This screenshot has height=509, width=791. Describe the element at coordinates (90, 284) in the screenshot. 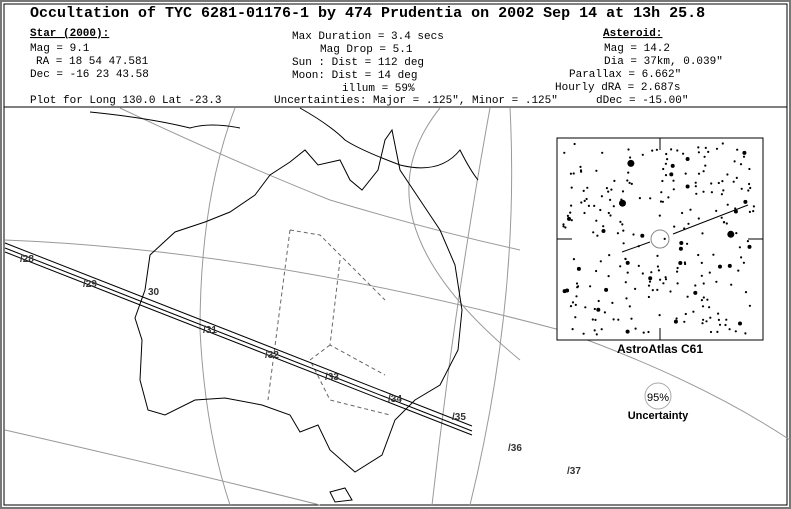

I see `time-label: /29` at that location.